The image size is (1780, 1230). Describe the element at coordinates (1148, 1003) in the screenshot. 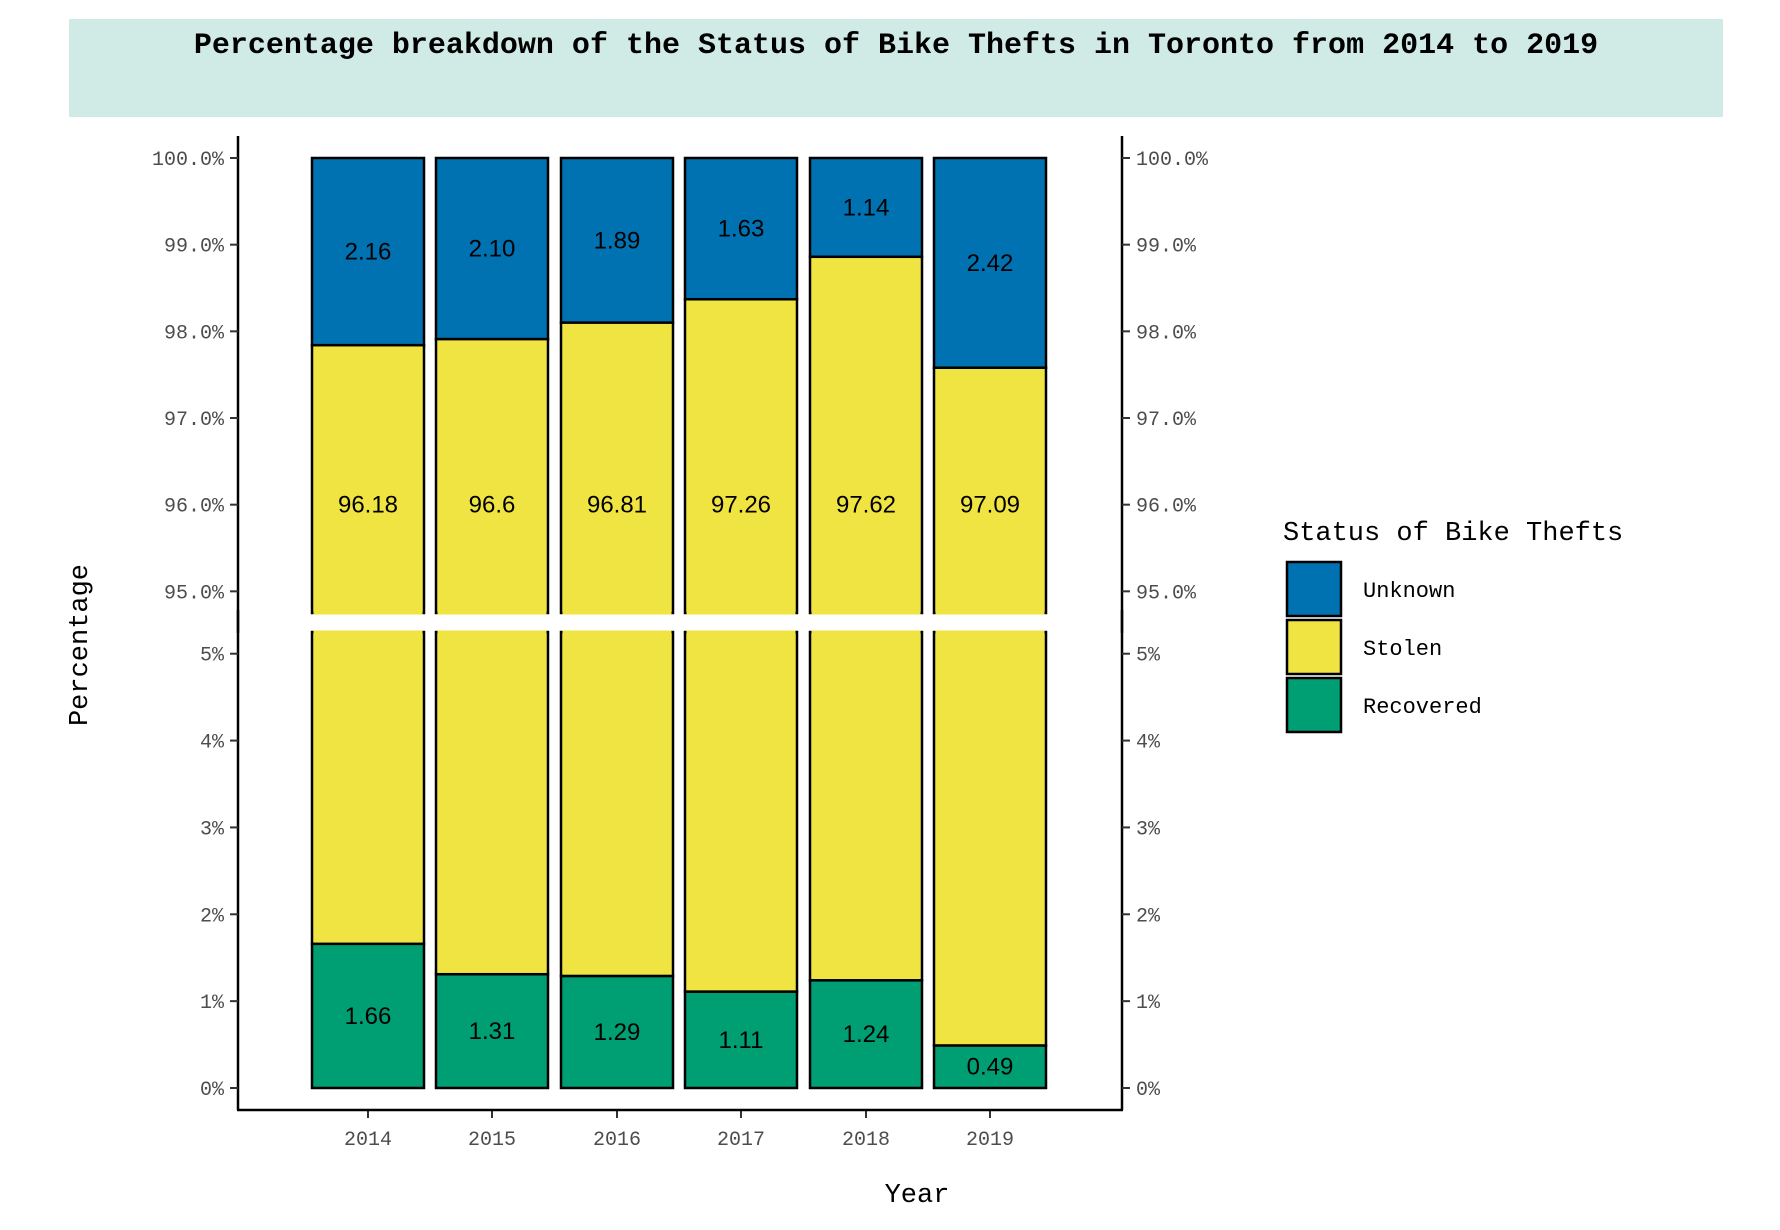

I see `lower-right-tick-label: 1%` at that location.